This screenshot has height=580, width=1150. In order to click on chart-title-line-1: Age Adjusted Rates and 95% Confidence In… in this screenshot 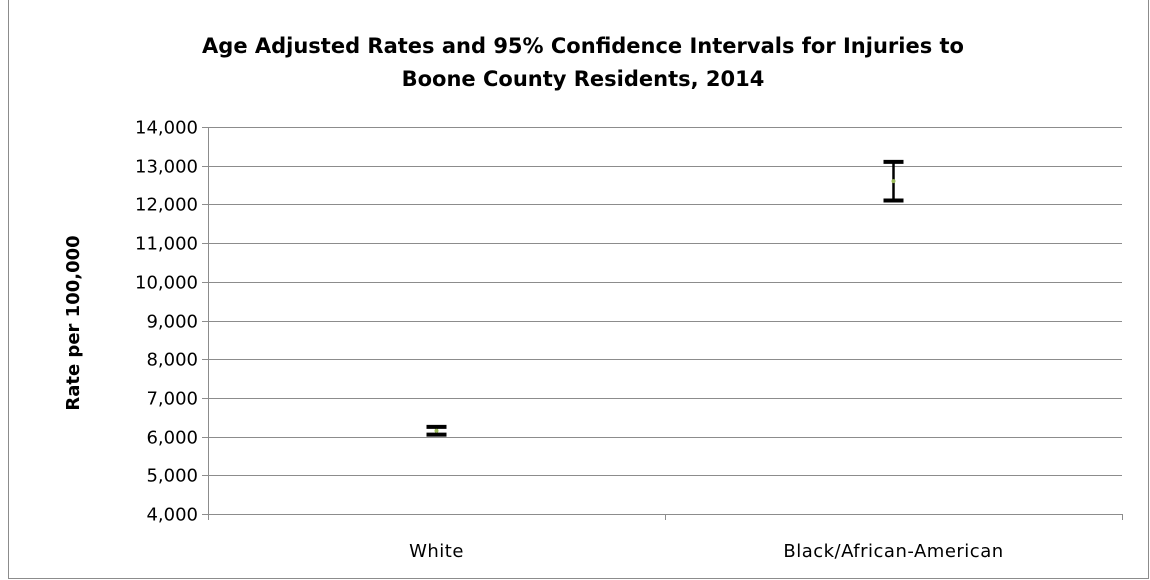, I will do `click(583, 46)`.